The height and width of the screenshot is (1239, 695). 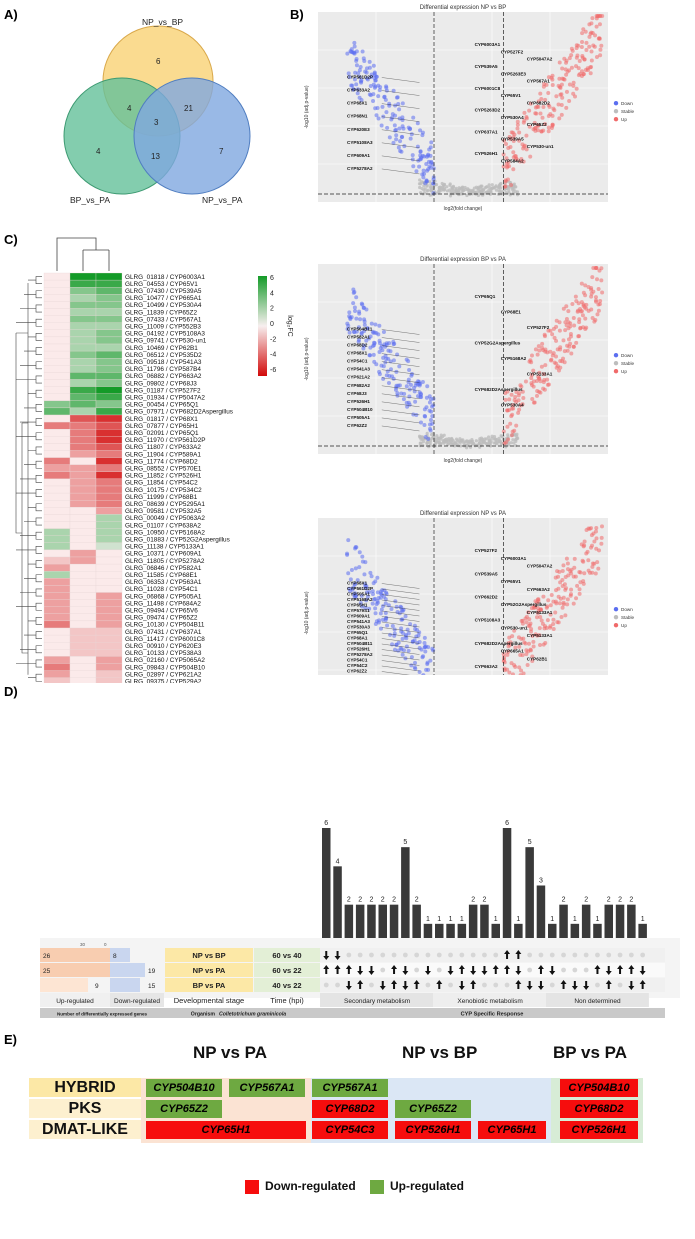 What do you see at coordinates (357, 660) in the screenshot?
I see `gene-label: CYP54C1` at bounding box center [357, 660].